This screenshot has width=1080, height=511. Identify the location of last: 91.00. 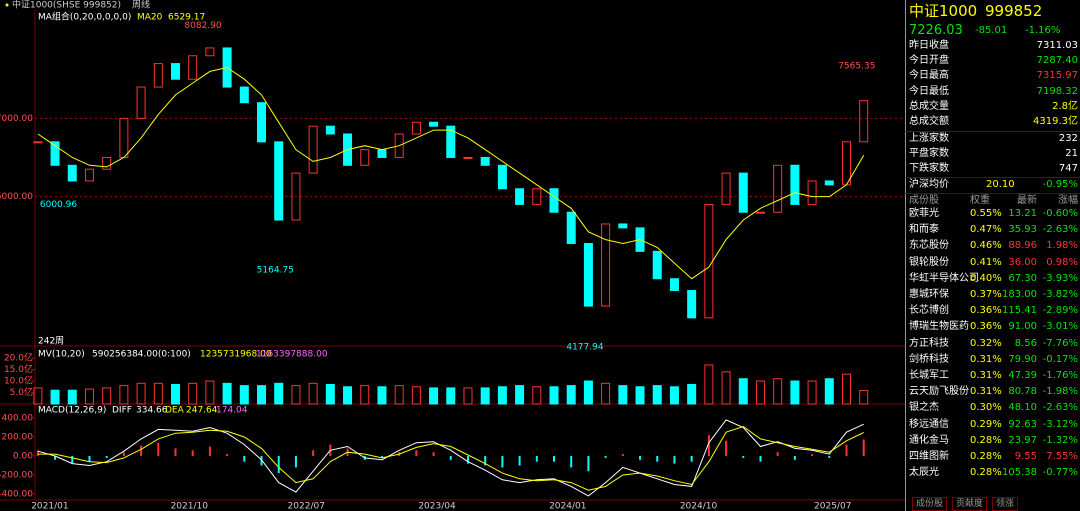
(1022, 327).